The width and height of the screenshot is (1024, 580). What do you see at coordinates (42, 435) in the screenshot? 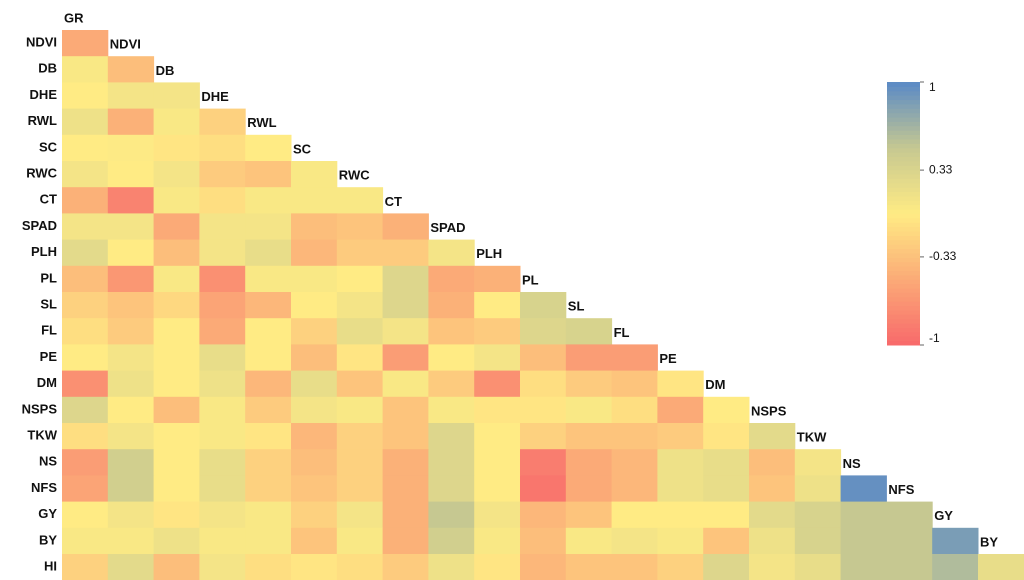
I see `row-label: TKW` at bounding box center [42, 435].